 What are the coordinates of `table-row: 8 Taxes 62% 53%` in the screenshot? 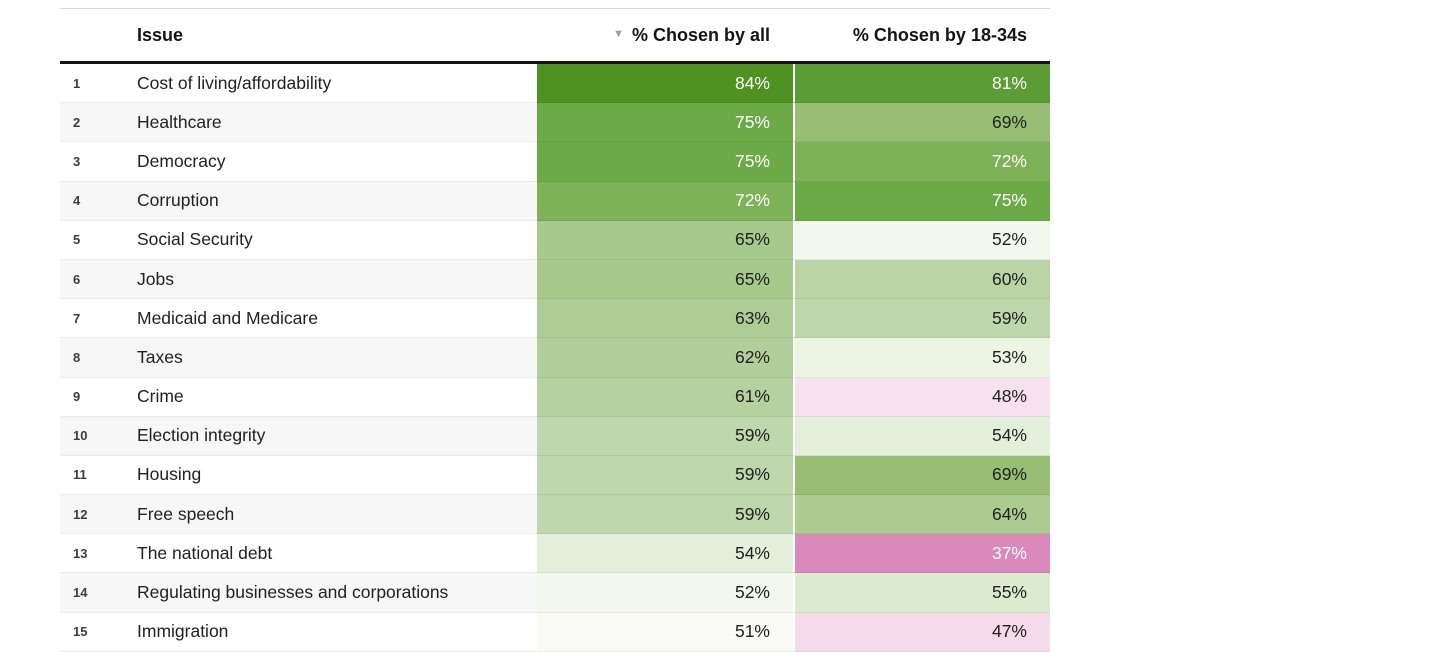 It's located at (555, 358).